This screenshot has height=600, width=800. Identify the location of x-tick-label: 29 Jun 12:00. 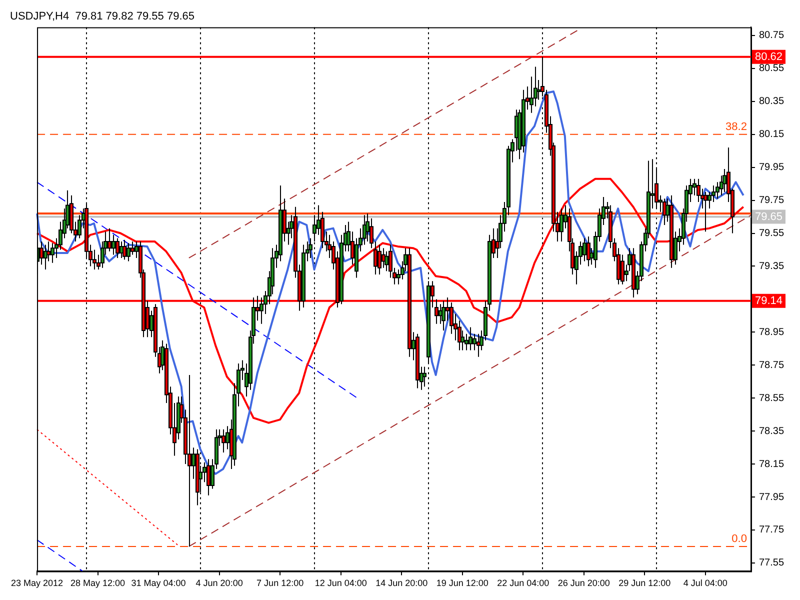
(644, 583).